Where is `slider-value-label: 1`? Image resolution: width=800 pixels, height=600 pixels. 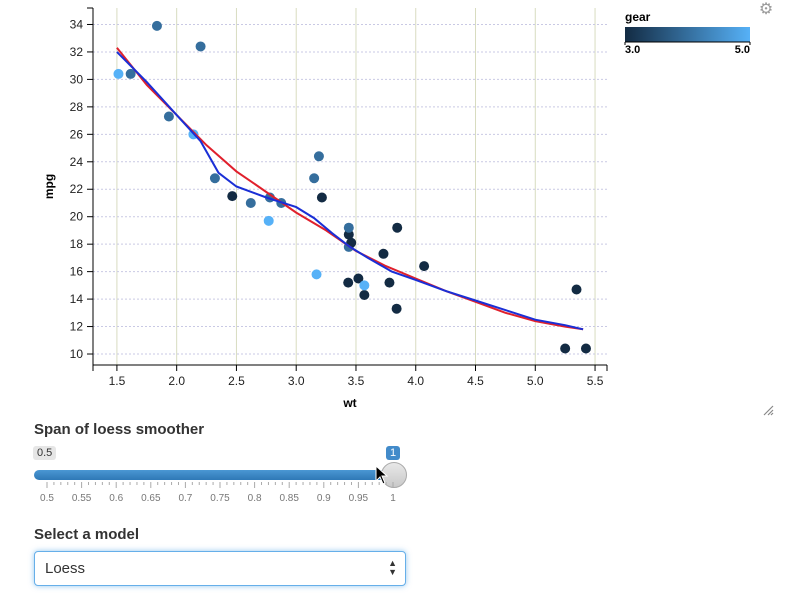 slider-value-label: 1 is located at coordinates (393, 453).